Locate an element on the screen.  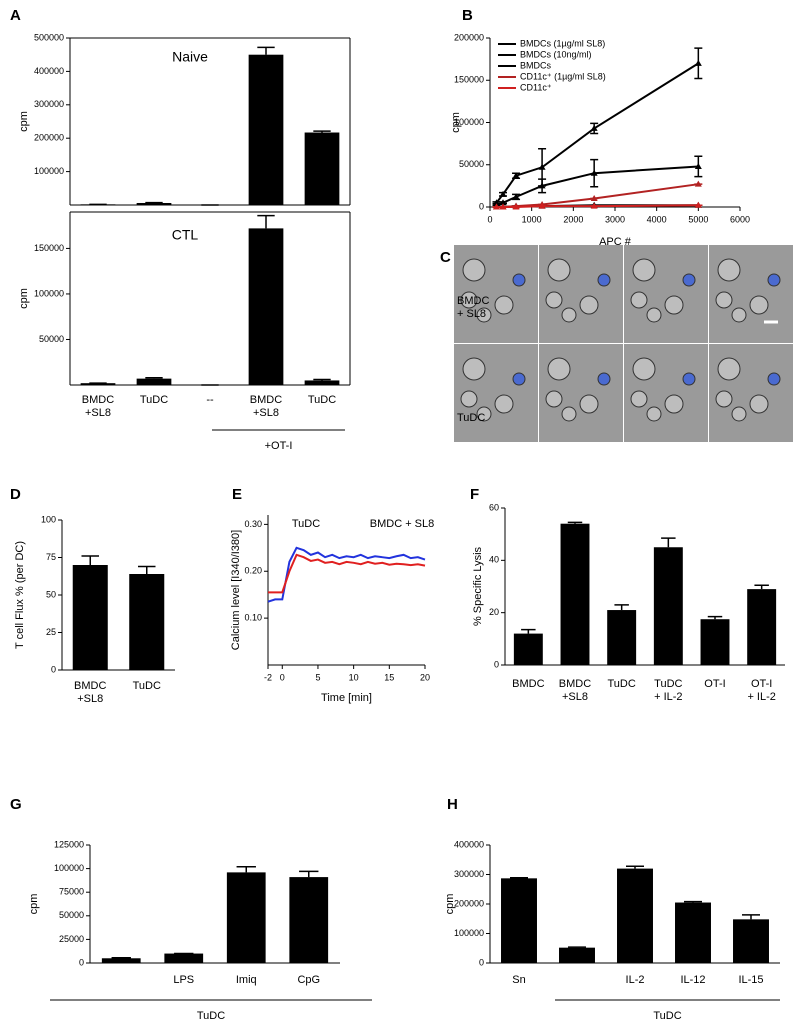
y-axis-label: % Specific Lysis is located at coordinates (478, 586).